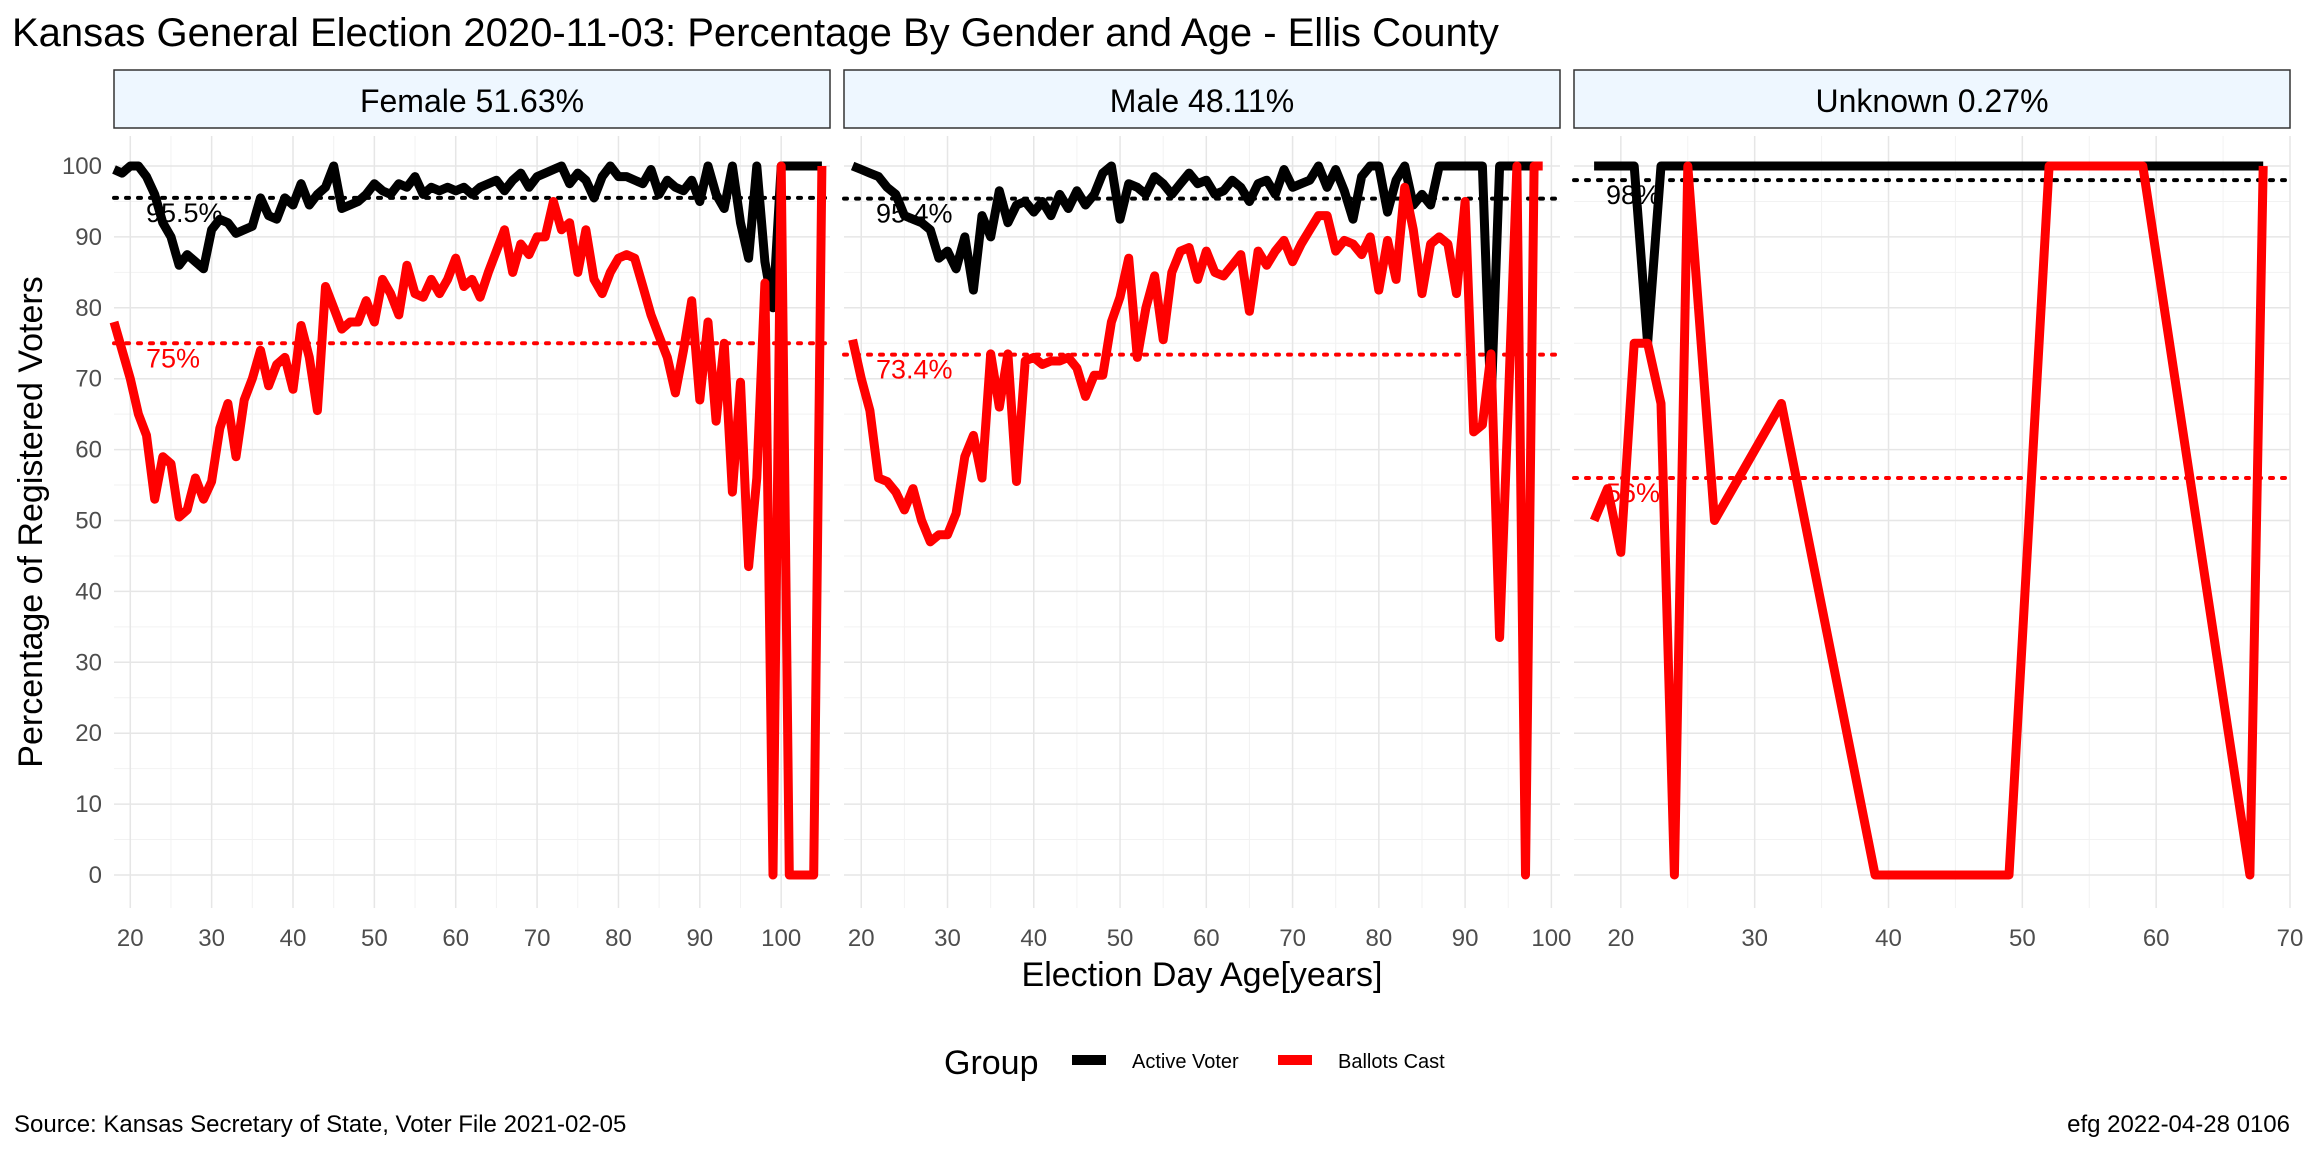 The image size is (2304, 1152). I want to click on y-tick-label: 50, so click(88, 521).